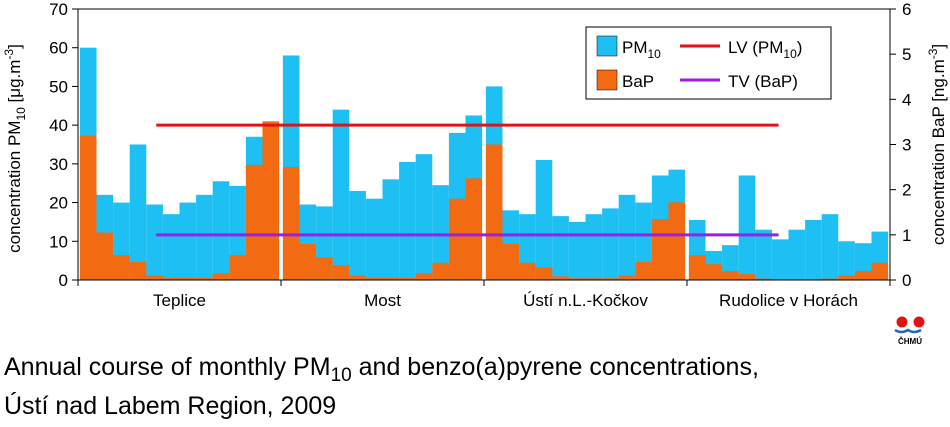 The height and width of the screenshot is (427, 950). What do you see at coordinates (58, 9) in the screenshot?
I see `y-left-tick-label: 70` at bounding box center [58, 9].